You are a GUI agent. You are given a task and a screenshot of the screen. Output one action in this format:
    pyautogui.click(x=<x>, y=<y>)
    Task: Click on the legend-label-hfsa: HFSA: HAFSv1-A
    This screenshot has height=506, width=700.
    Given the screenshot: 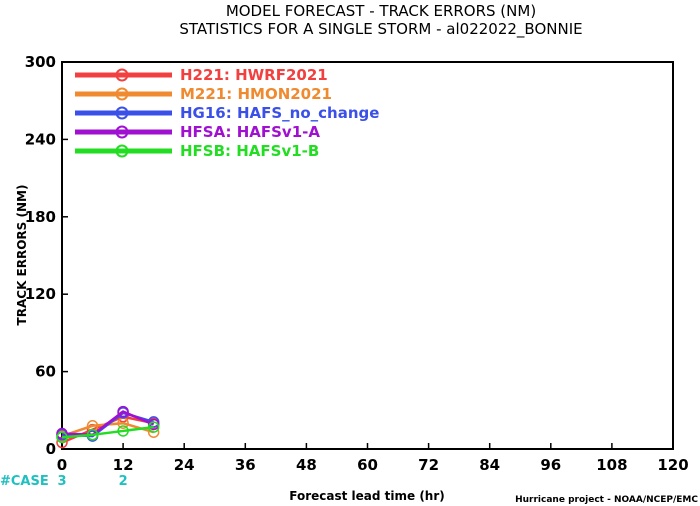 What is the action you would take?
    pyautogui.click(x=250, y=132)
    